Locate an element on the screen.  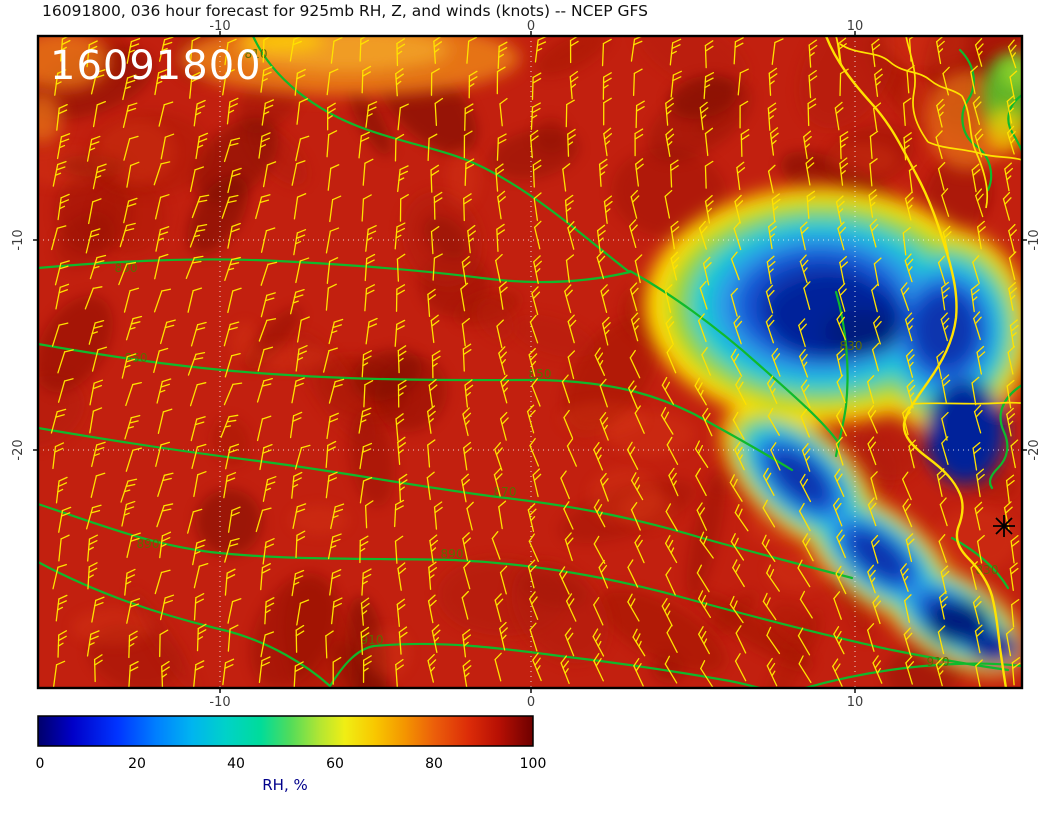
colorbar: 0 20 40 60 80 100 RH, % is located at coordinates (291, 754).